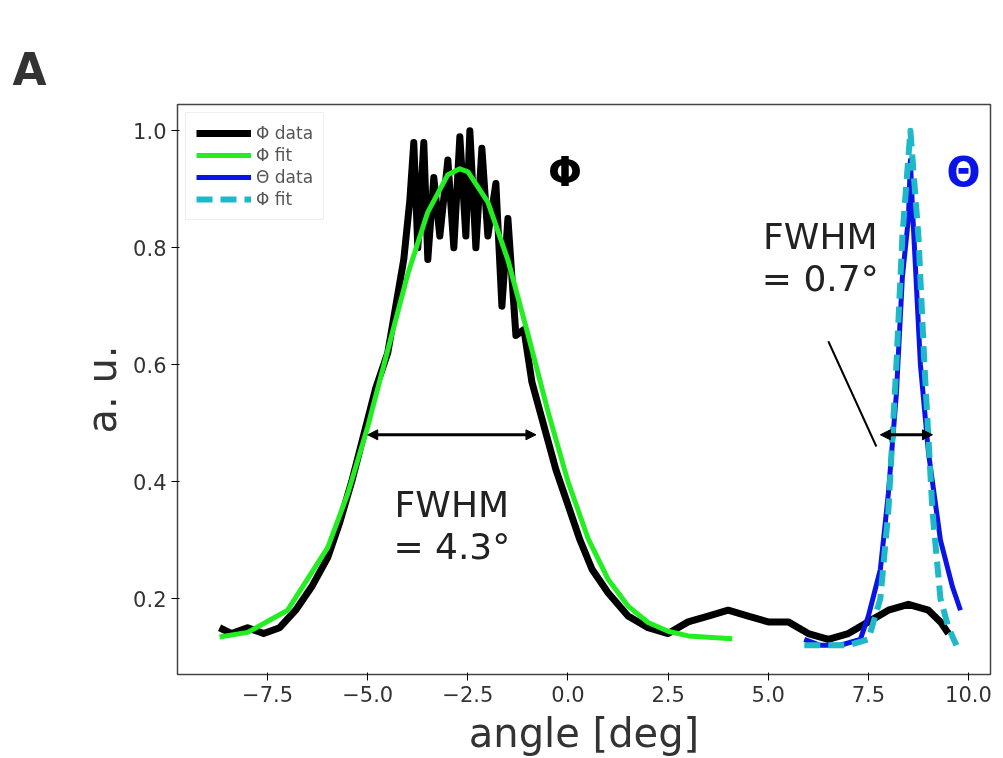  What do you see at coordinates (468, 694) in the screenshot?
I see `x-tick-label: −2.5` at bounding box center [468, 694].